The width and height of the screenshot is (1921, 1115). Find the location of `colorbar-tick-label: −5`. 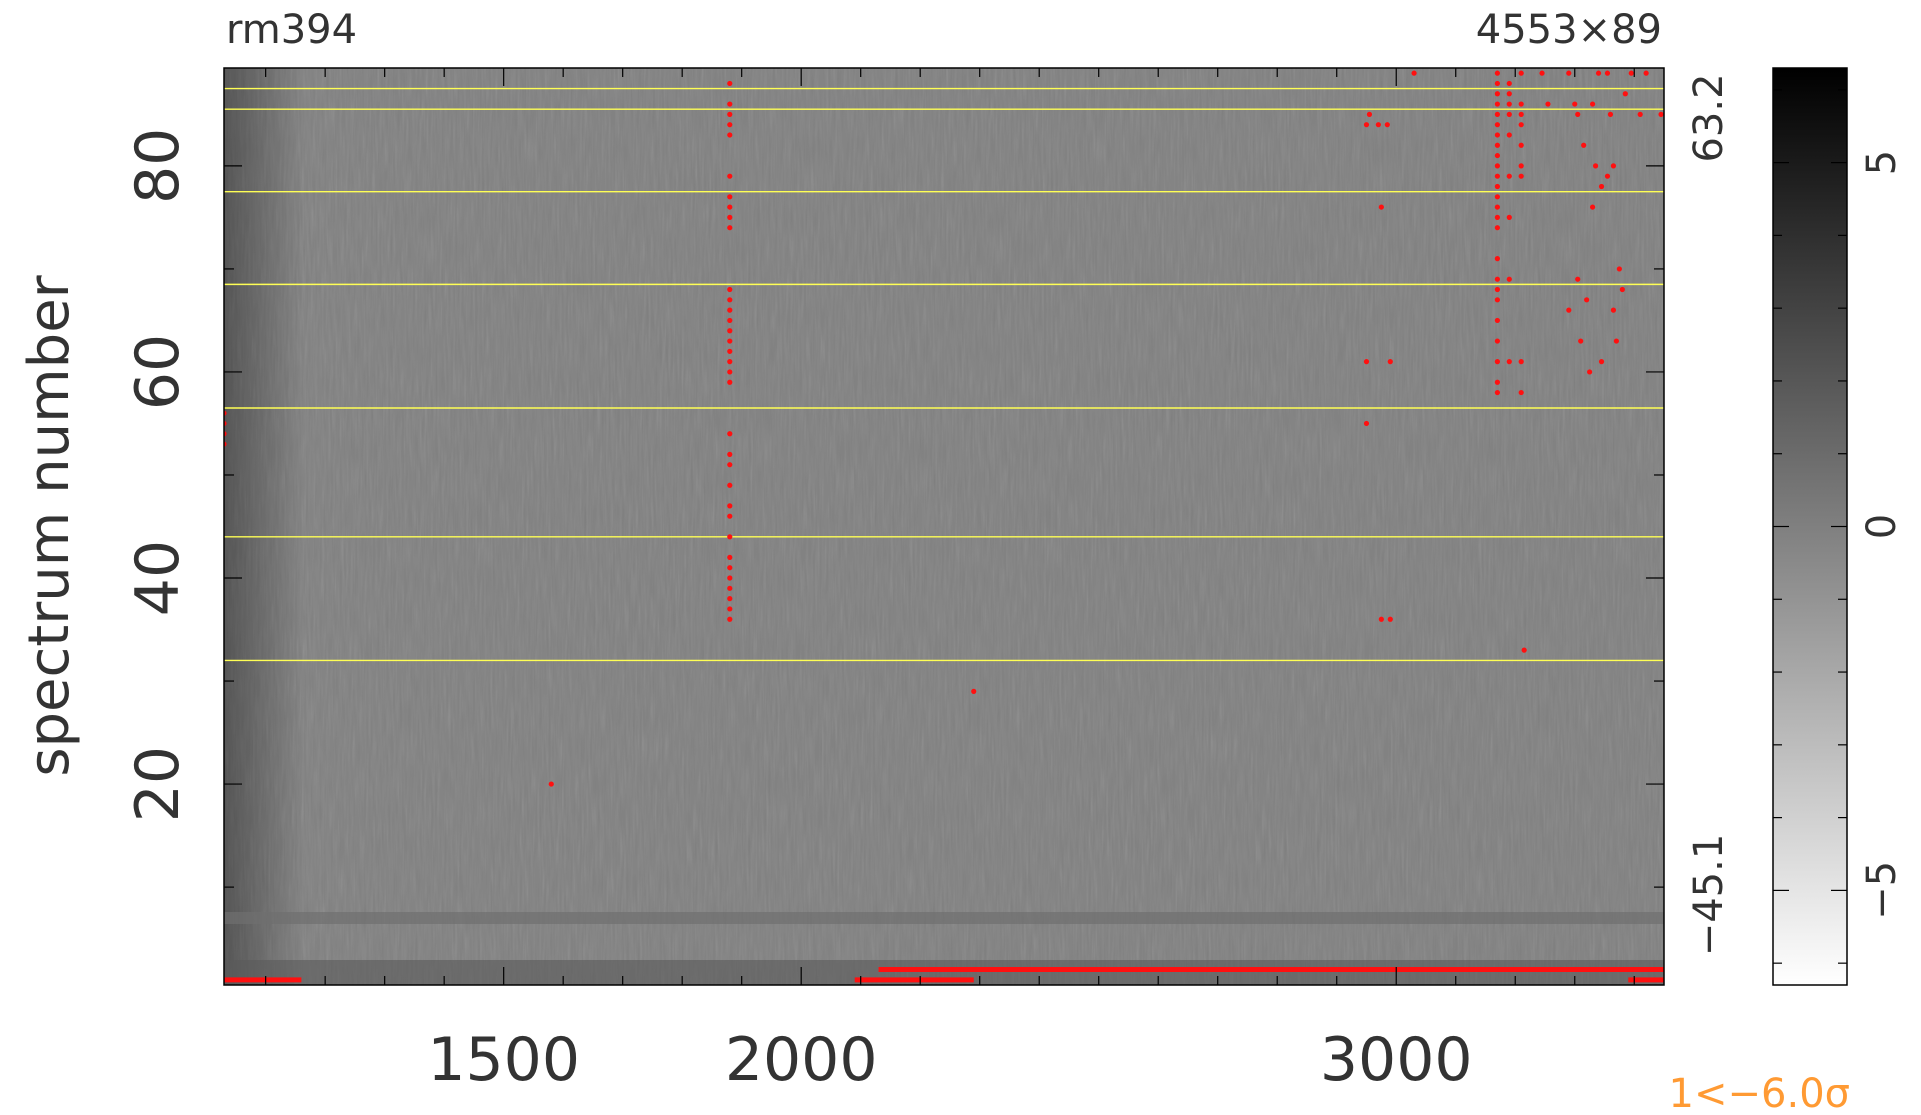

colorbar-tick-label: −5 is located at coordinates (1882, 890).